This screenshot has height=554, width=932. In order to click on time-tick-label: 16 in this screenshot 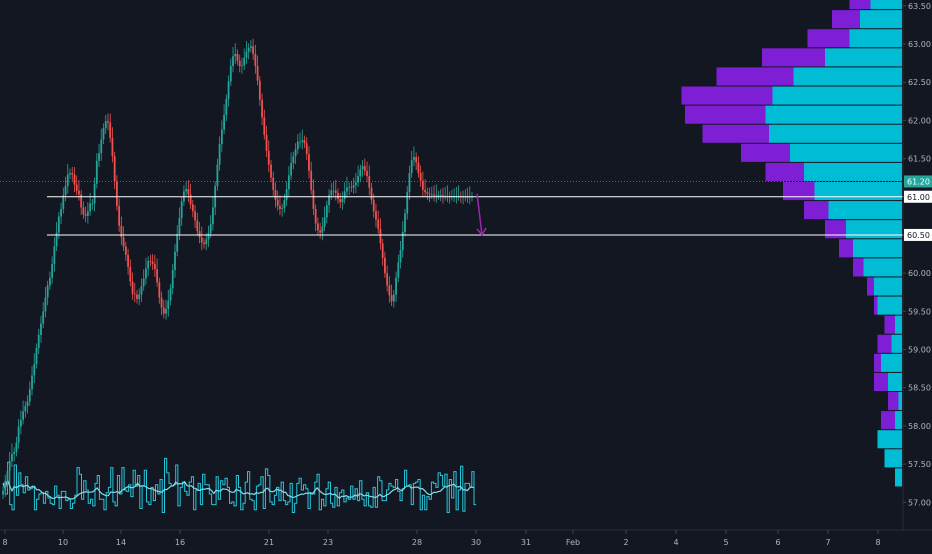, I will do `click(180, 542)`.